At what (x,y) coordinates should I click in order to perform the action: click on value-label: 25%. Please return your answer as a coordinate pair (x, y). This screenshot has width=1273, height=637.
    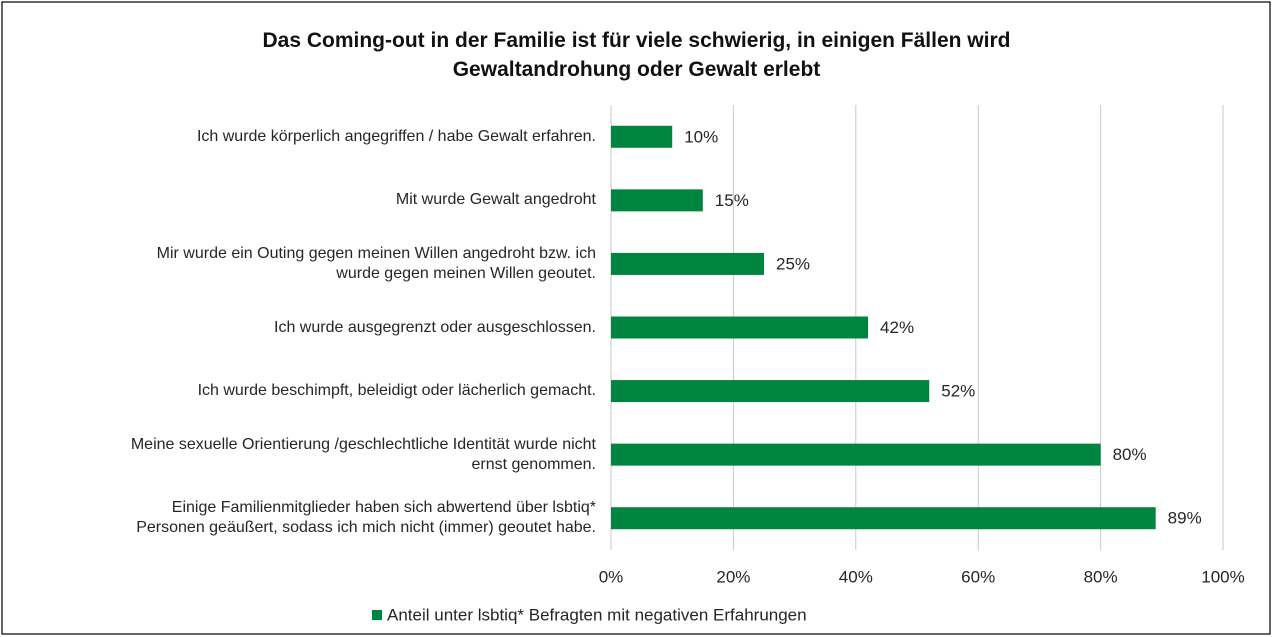
    Looking at the image, I should click on (793, 263).